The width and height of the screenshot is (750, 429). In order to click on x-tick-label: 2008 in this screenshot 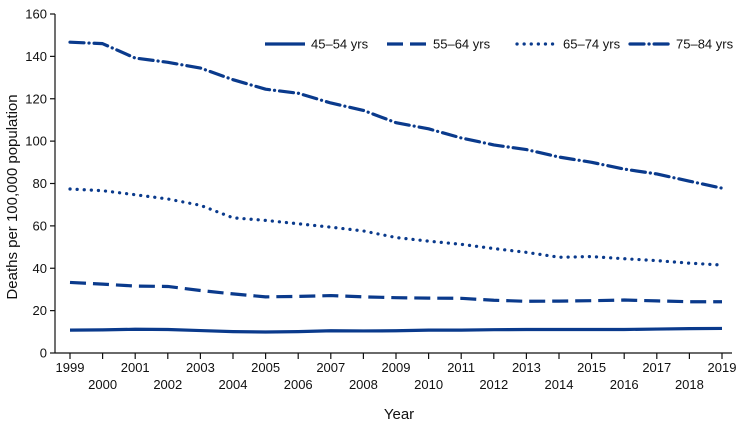, I will do `click(363, 384)`.